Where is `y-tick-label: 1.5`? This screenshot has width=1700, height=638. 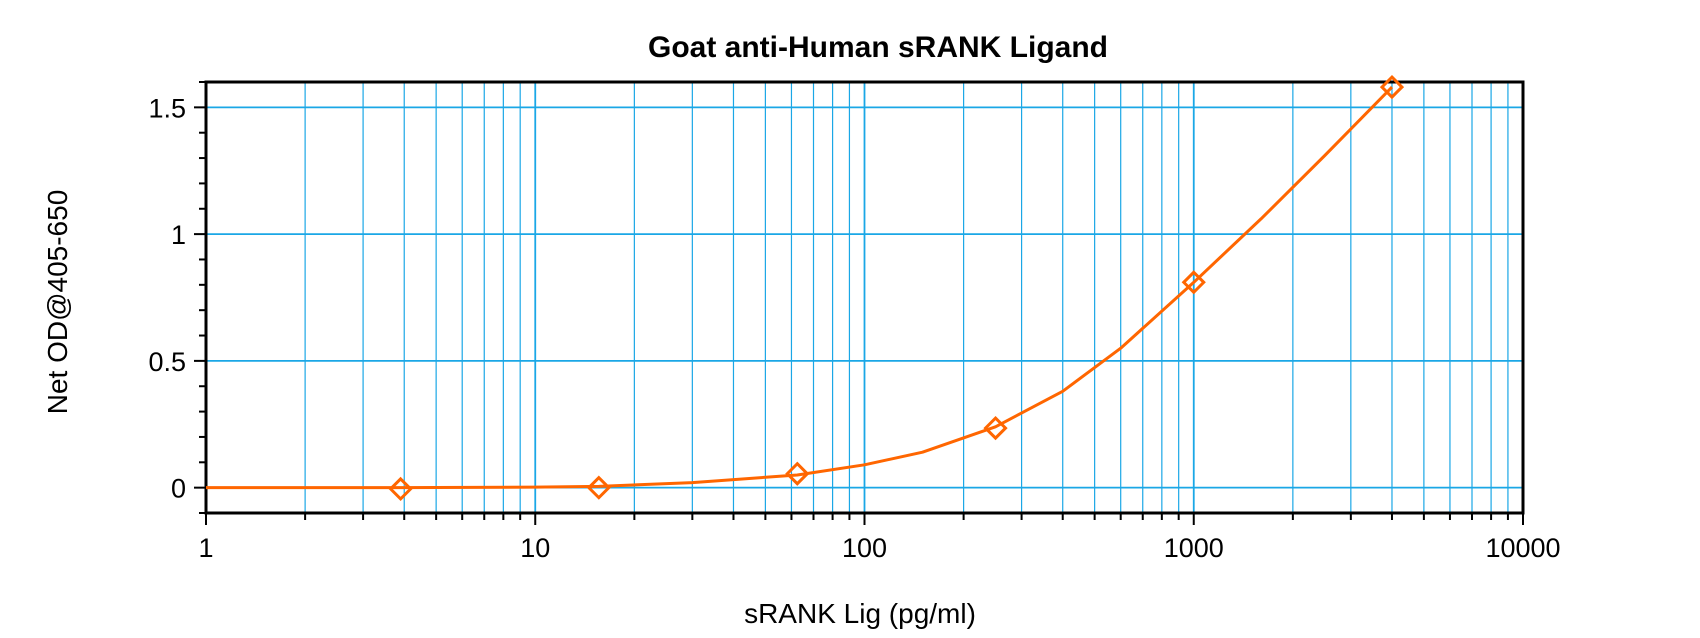
y-tick-label: 1.5 is located at coordinates (167, 108).